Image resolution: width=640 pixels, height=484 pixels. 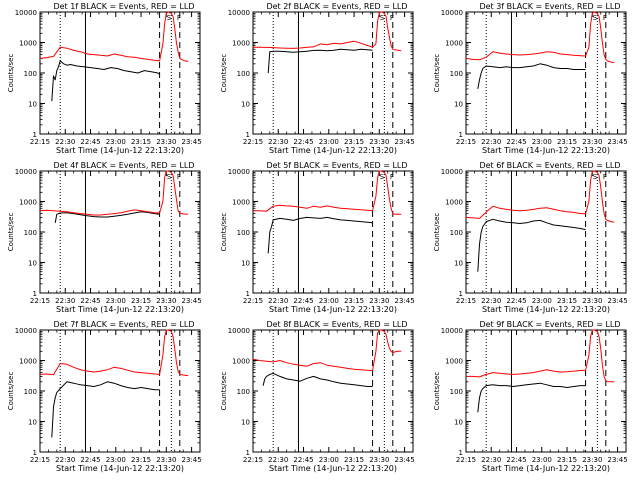 I want to click on chart-title: Det 6f BLACK = Events, RED = LLD, so click(x=549, y=165).